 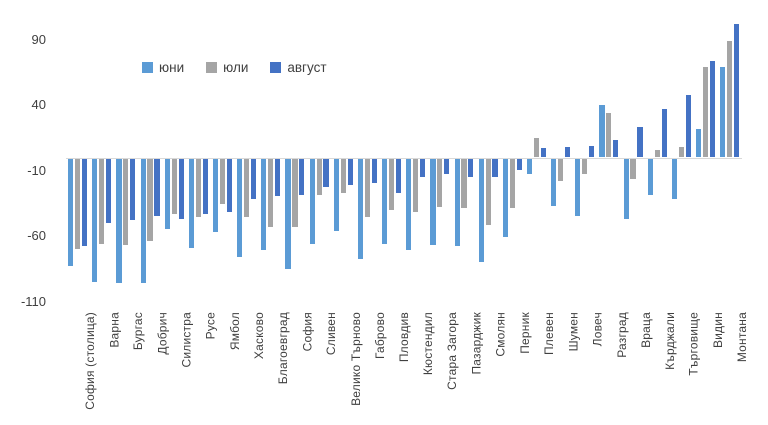 What do you see at coordinates (147, 67) in the screenshot?
I see `legend-swatch-june-icon` at bounding box center [147, 67].